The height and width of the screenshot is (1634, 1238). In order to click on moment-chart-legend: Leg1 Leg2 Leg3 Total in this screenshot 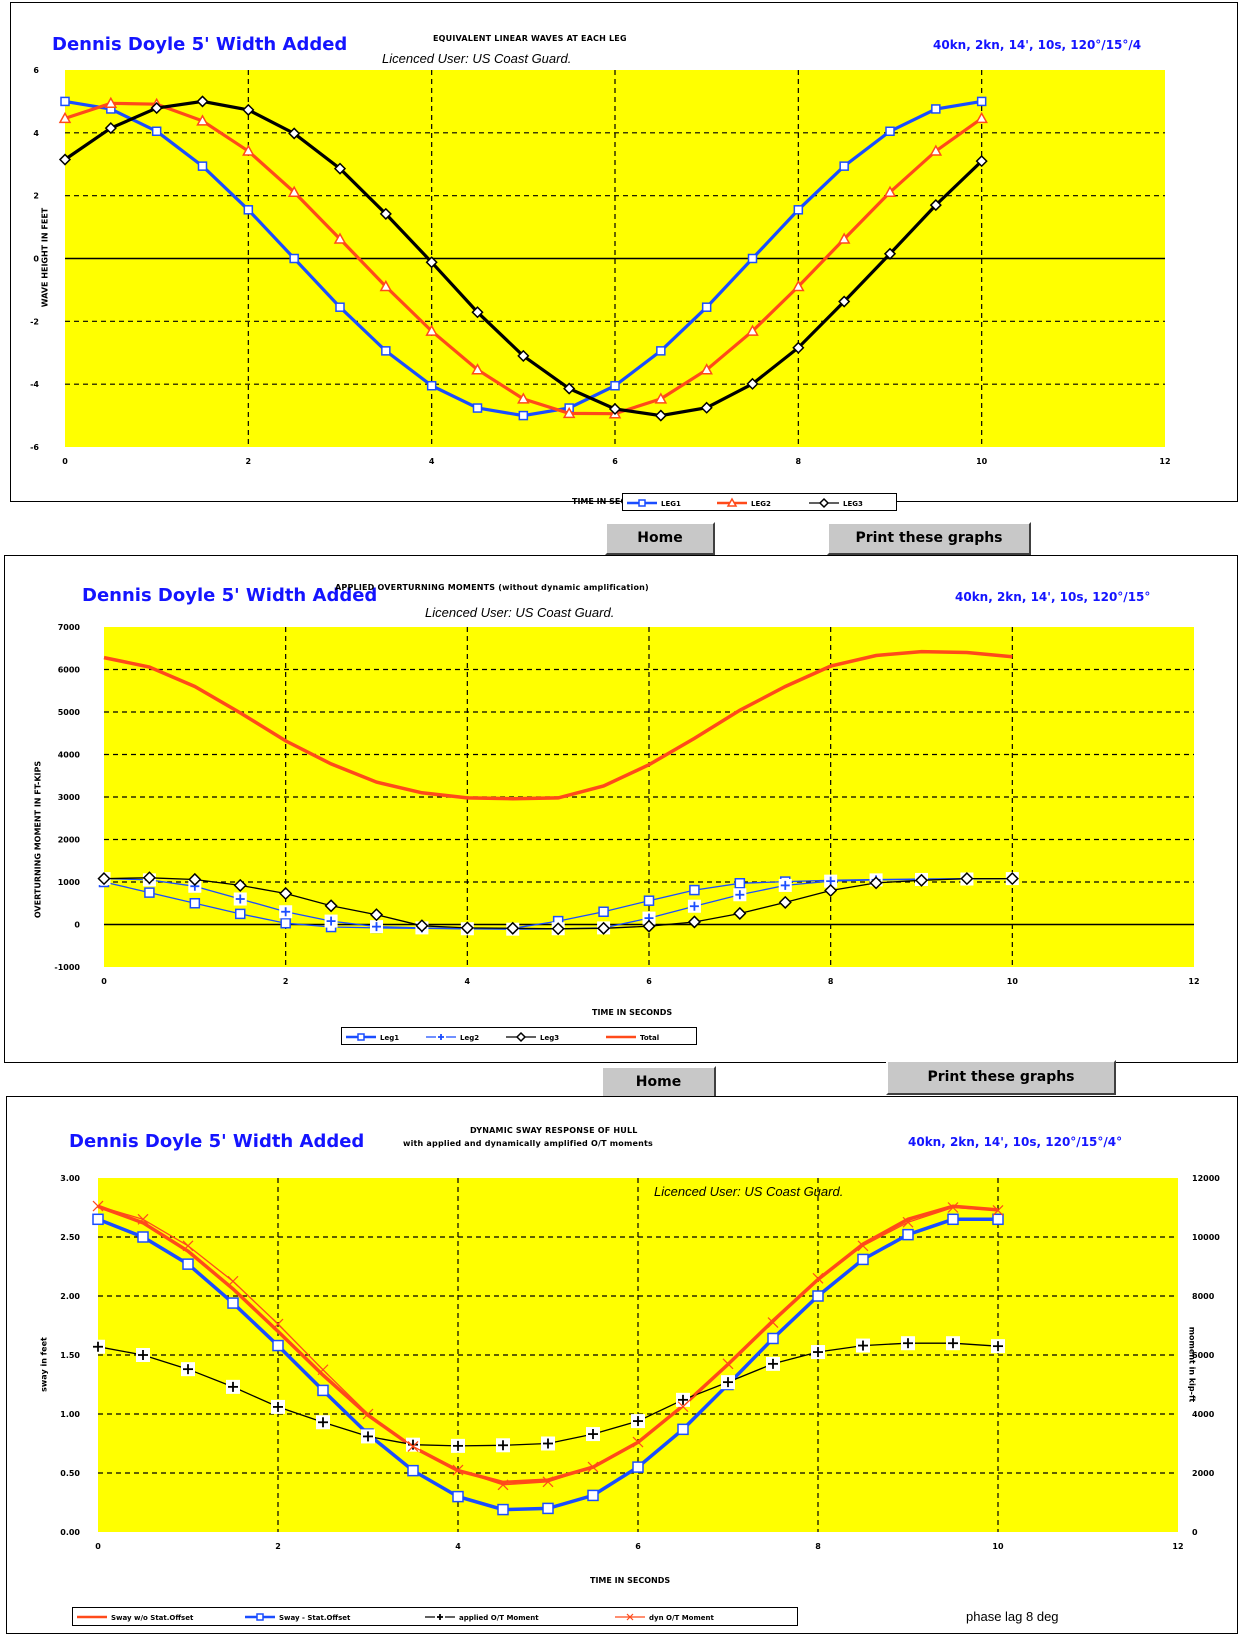, I will do `click(519, 1036)`.